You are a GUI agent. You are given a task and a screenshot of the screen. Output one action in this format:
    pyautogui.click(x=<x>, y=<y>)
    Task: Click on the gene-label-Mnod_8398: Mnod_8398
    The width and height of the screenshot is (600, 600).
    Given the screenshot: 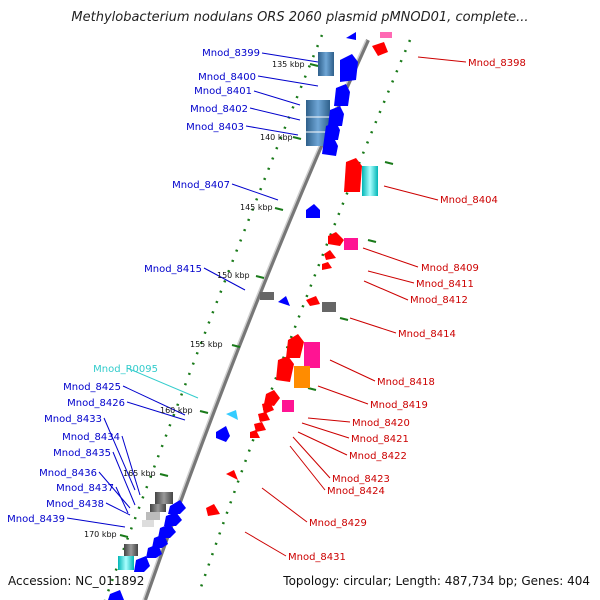 What is the action you would take?
    pyautogui.click(x=497, y=63)
    